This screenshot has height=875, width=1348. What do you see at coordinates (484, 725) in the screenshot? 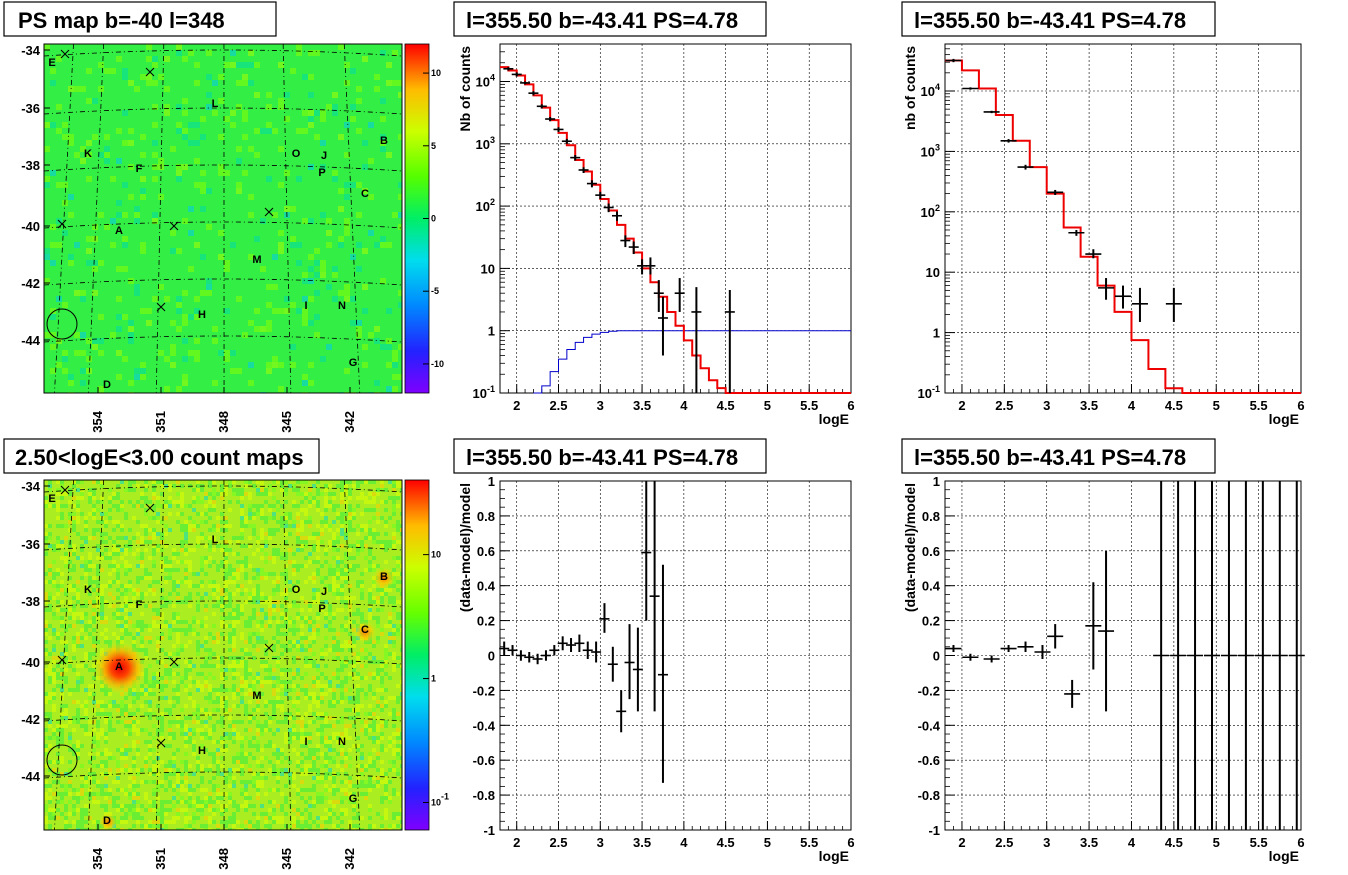
I see `residual-left-y-tick-label: -0.4` at bounding box center [484, 725].